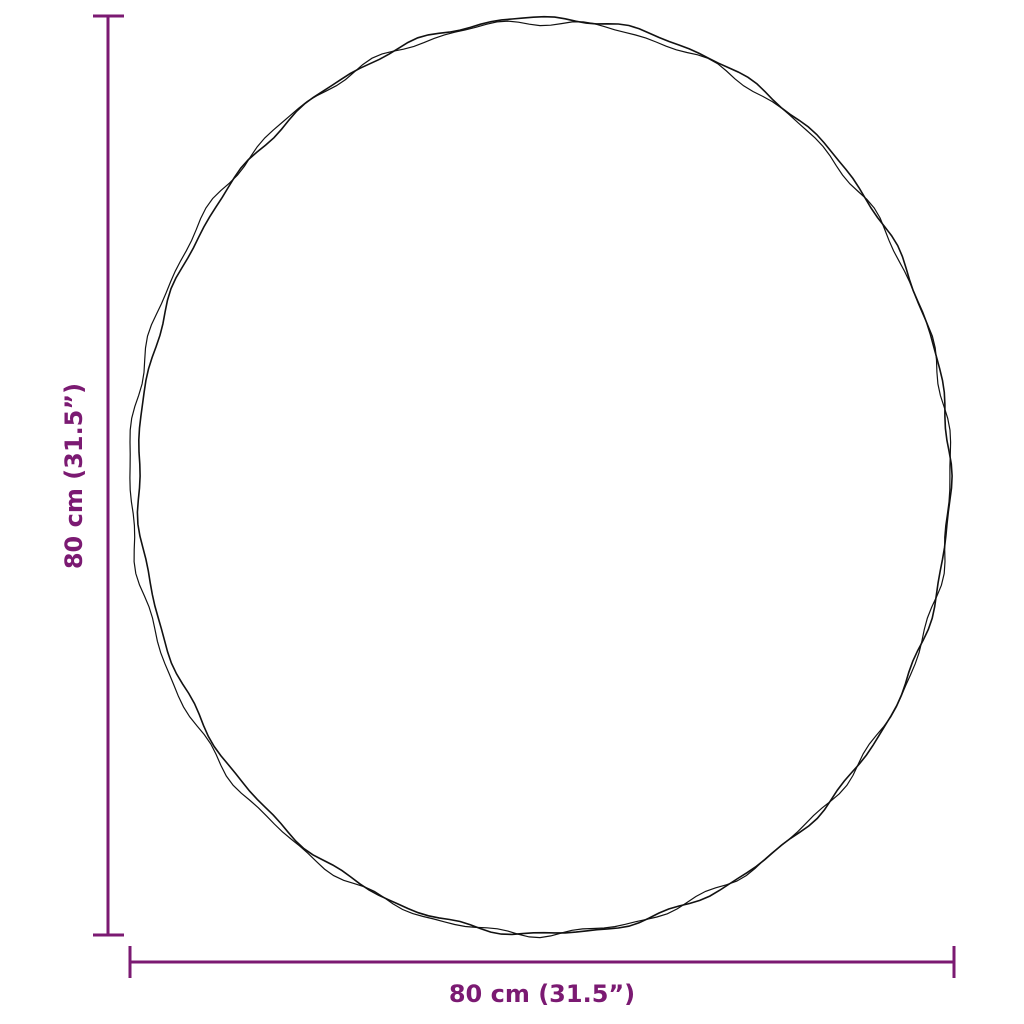 This screenshot has height=1024, width=1024. Describe the element at coordinates (542, 994) in the screenshot. I see `width-label: 80 cm (31.5”)` at that location.